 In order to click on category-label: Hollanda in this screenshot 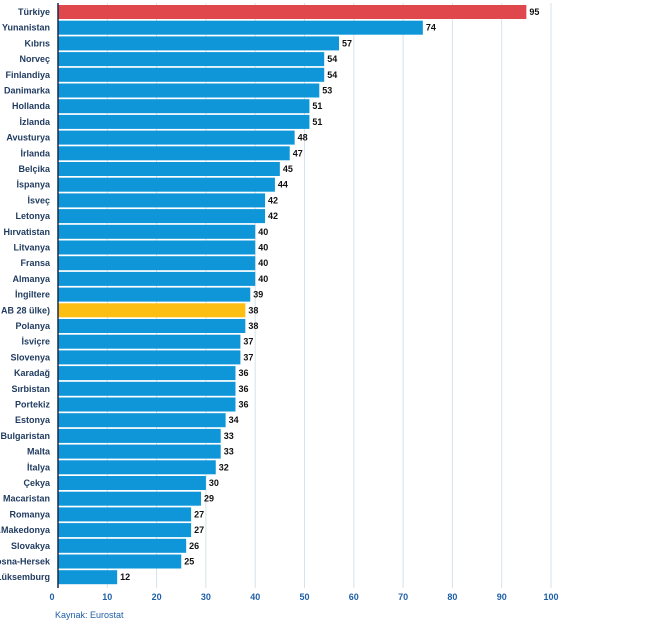, I will do `click(31, 106)`.